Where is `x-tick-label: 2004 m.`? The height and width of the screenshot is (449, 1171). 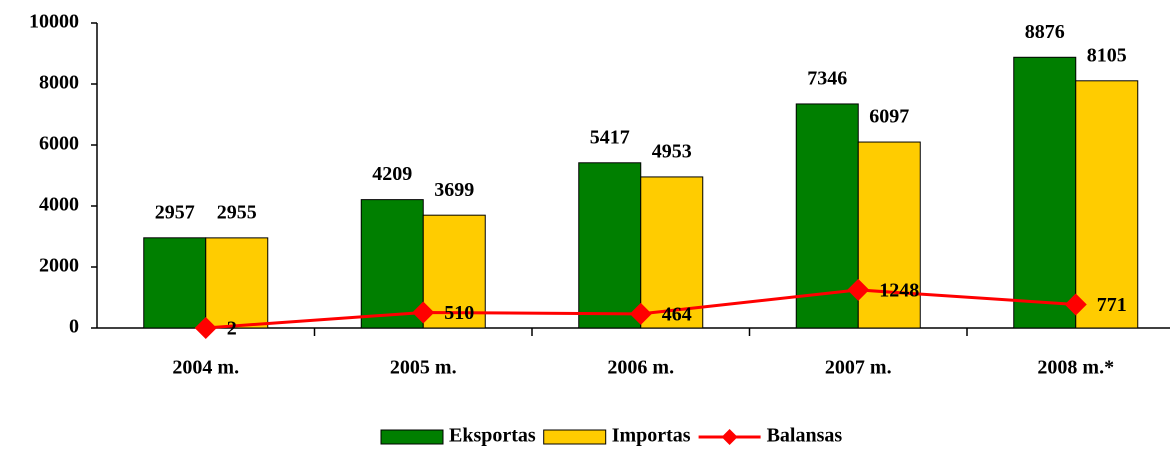 x-tick-label: 2004 m. is located at coordinates (205, 368).